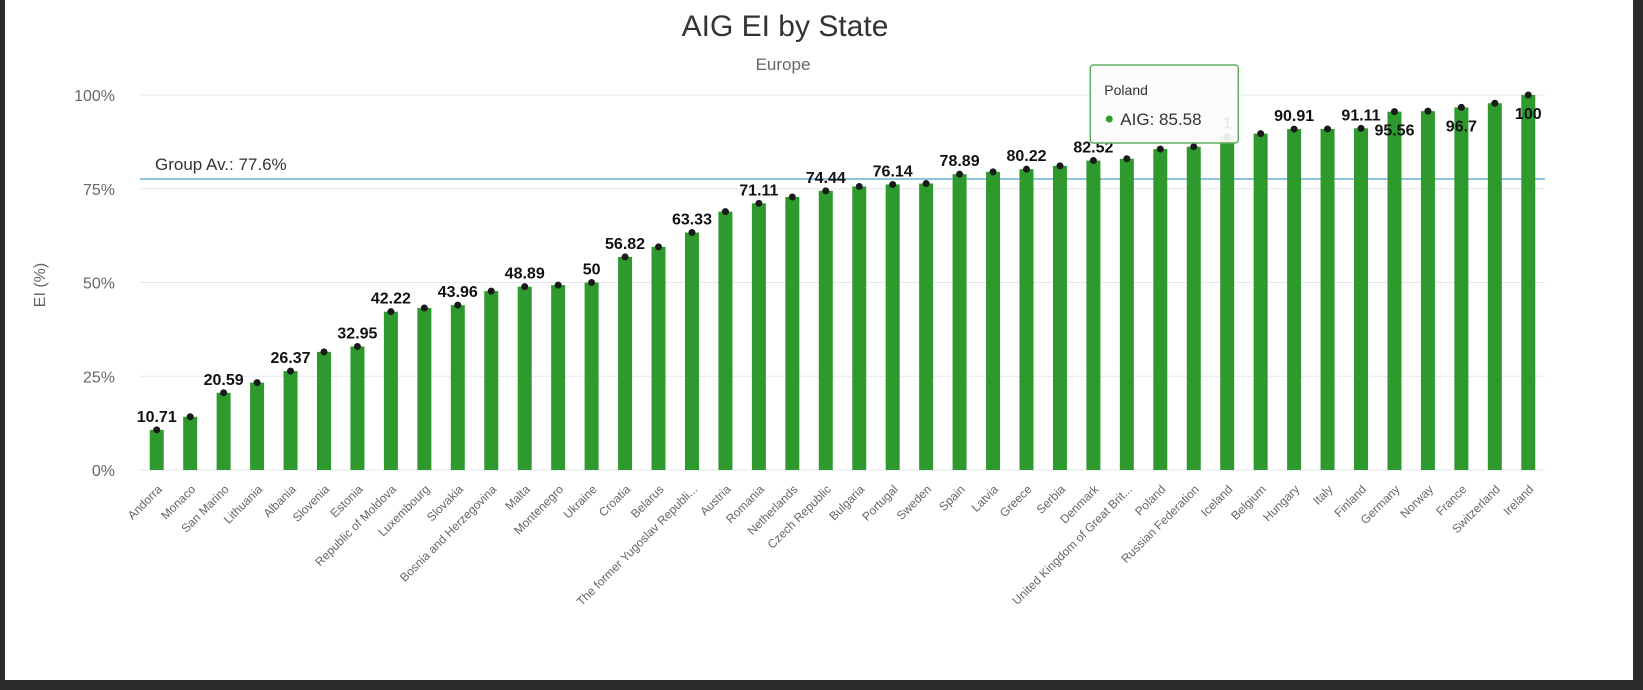 The height and width of the screenshot is (690, 1643). I want to click on data-label: 63.33, so click(692, 220).